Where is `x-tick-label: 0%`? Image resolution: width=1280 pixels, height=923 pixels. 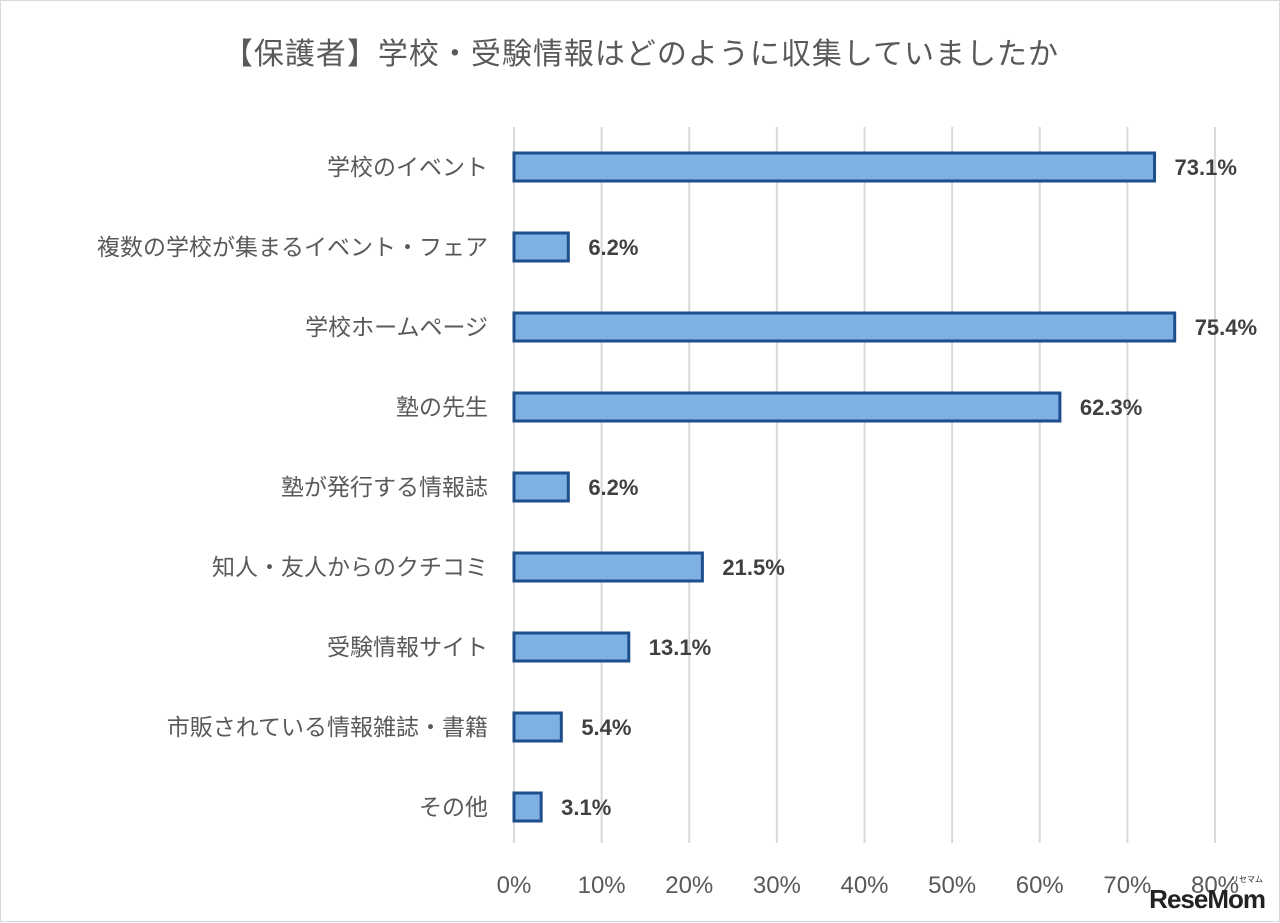
x-tick-label: 0% is located at coordinates (514, 885).